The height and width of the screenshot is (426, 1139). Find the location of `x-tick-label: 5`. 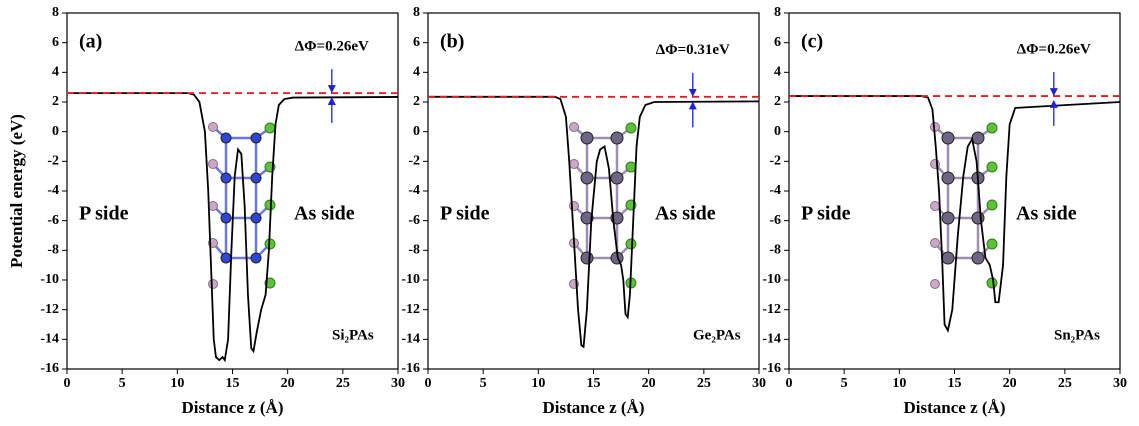

x-tick-label: 5 is located at coordinates (844, 383).